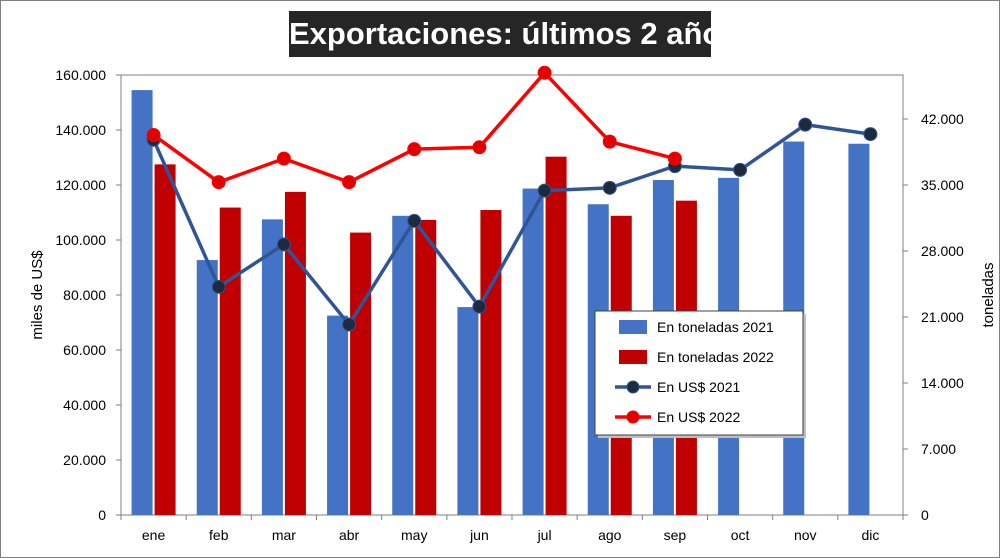 The image size is (1000, 558). I want to click on y-left-tick-label: 80.000, so click(84, 295).